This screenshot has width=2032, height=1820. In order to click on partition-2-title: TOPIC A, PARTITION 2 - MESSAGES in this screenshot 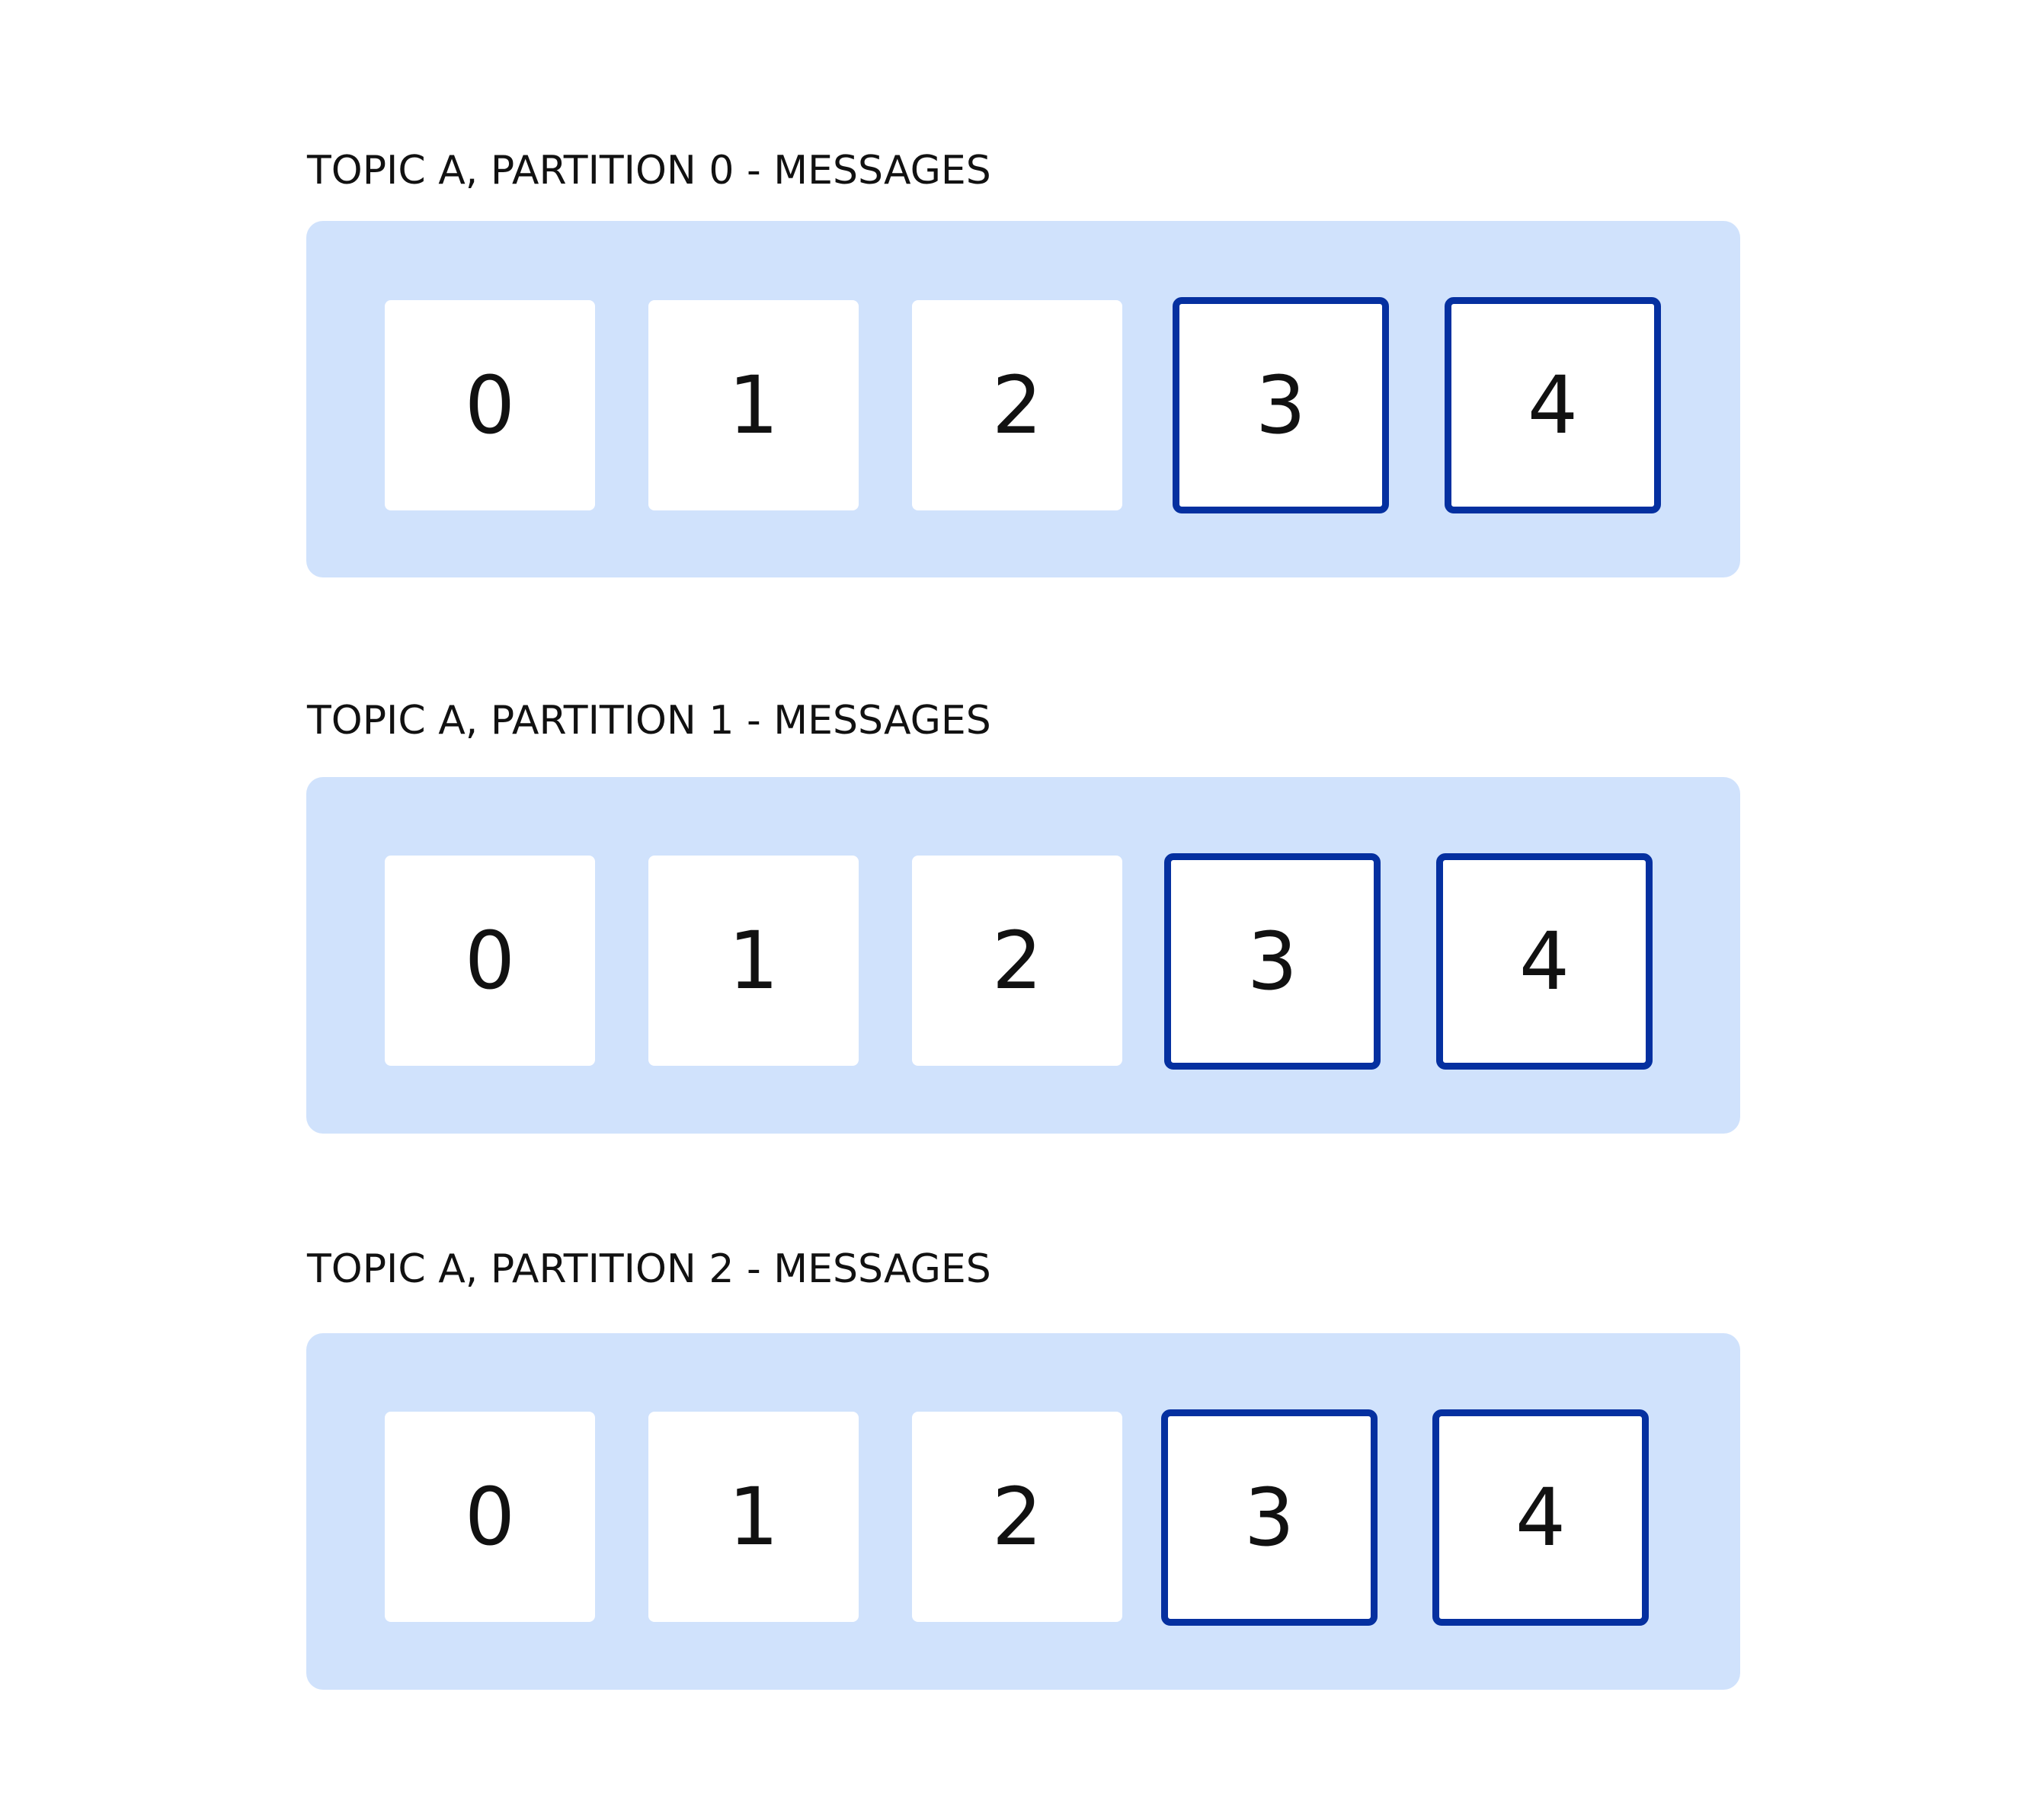, I will do `click(649, 1269)`.